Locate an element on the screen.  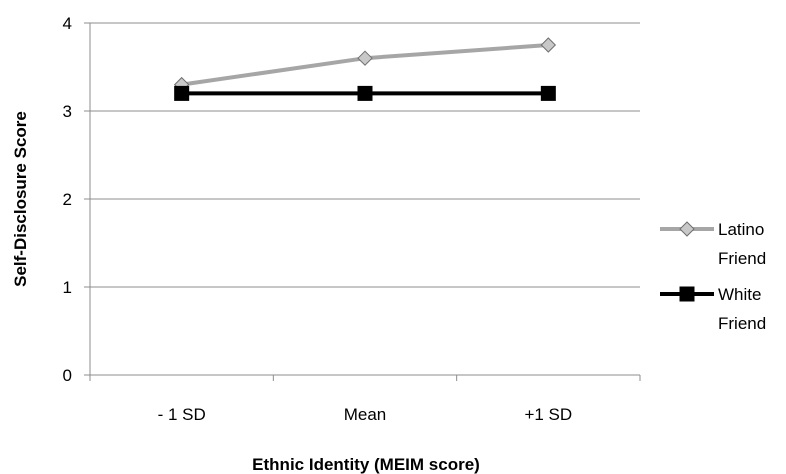
y-axis-title: Self-Disclosure Score is located at coordinates (20, 199).